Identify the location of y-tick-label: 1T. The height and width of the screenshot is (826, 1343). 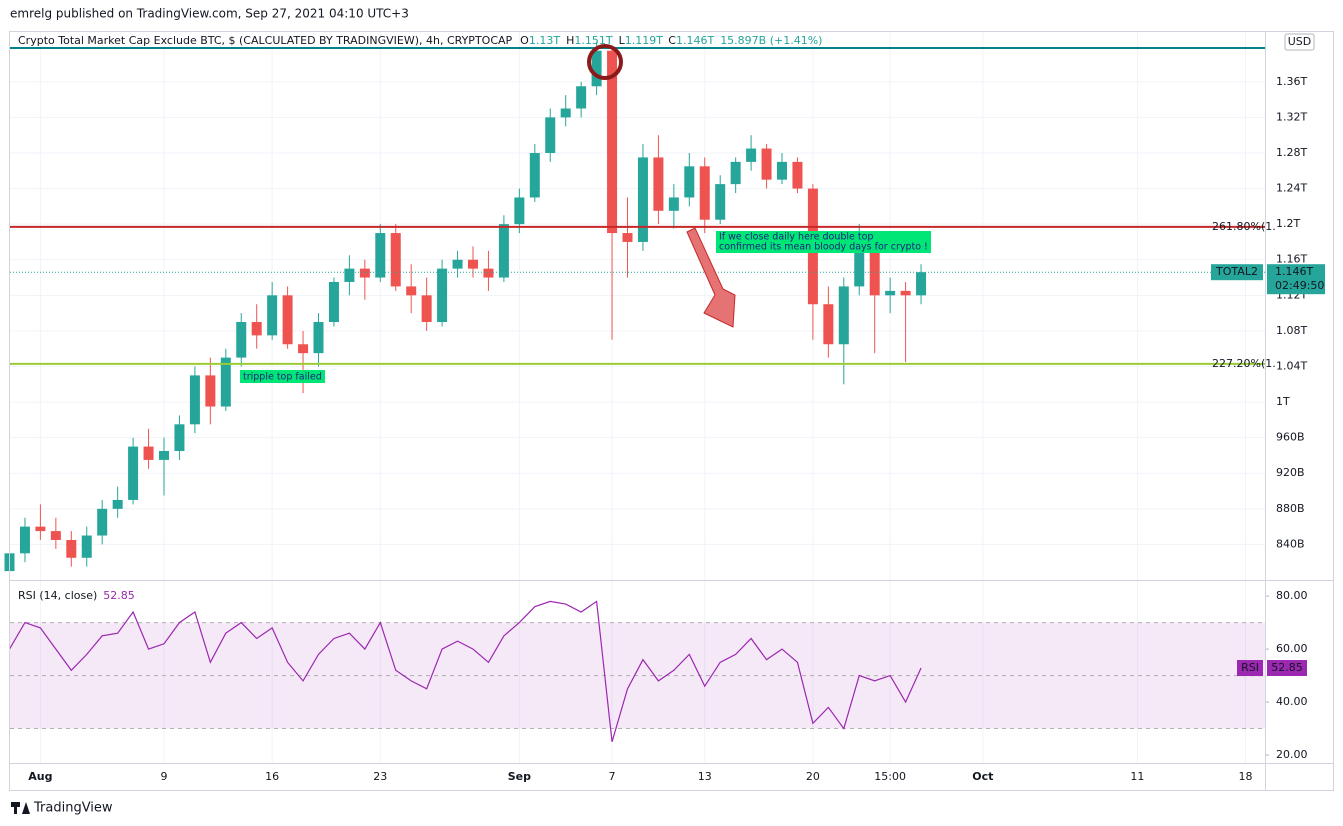
(1283, 401).